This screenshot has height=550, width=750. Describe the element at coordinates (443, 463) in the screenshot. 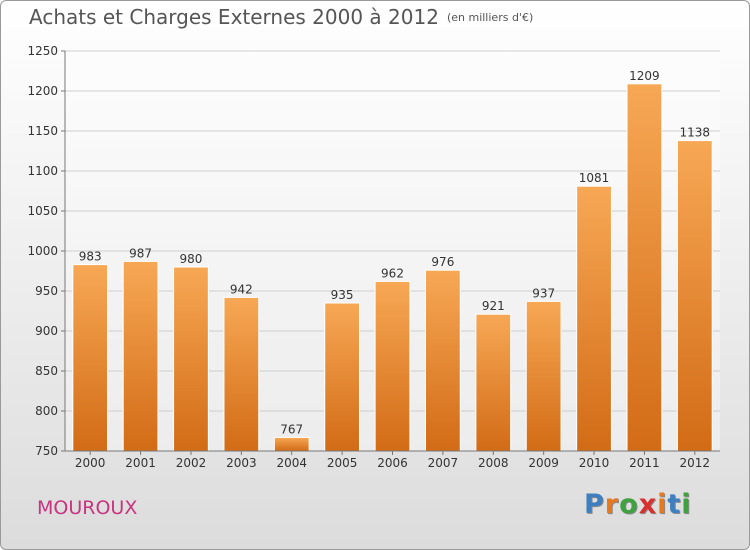

I see `x-tick-label-2007: 2007` at that location.